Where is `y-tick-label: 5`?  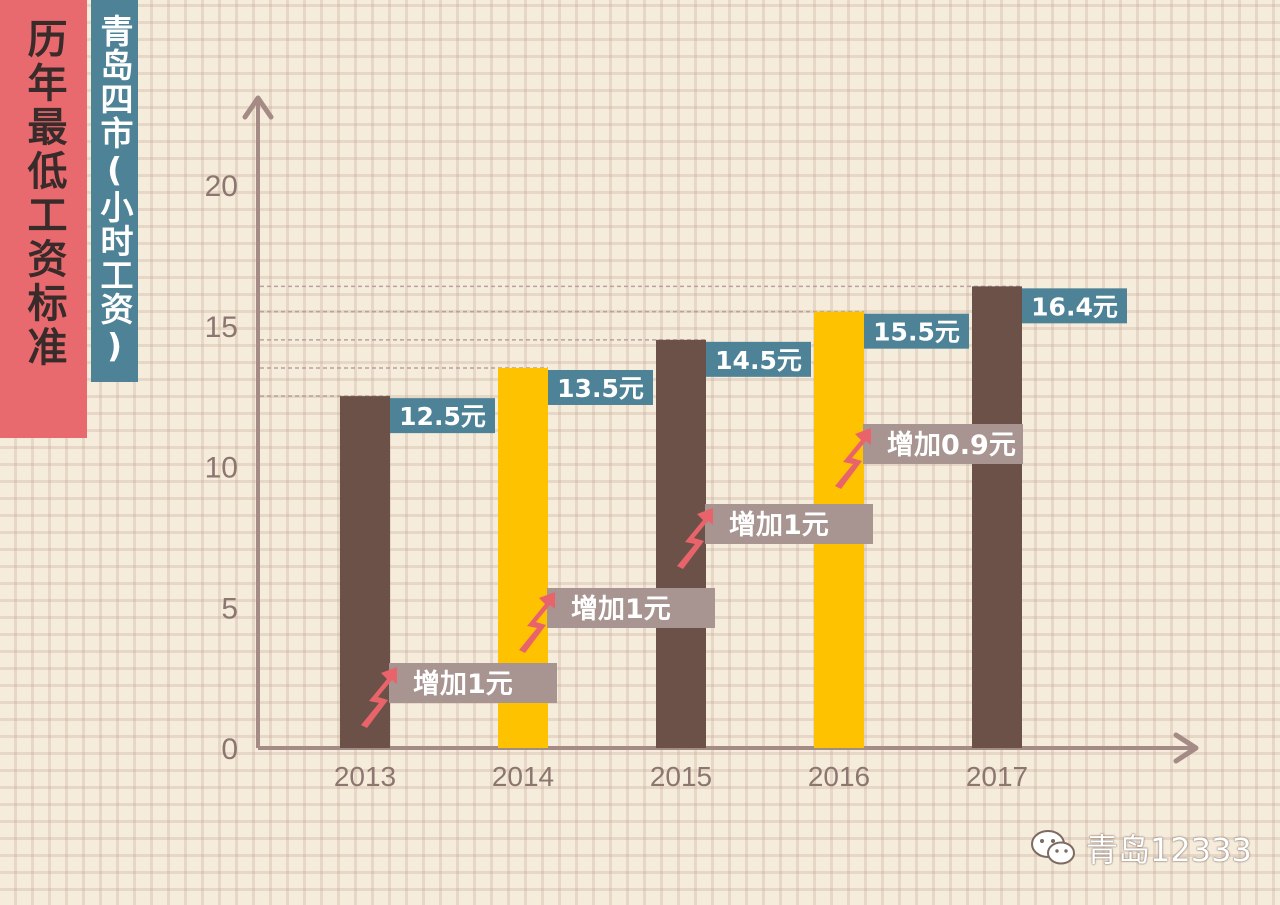 y-tick-label: 5 is located at coordinates (229, 608).